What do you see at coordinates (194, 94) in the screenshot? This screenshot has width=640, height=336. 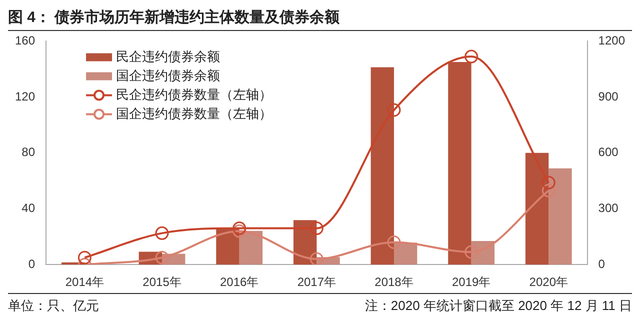 I see `legend-label: 民企违约债券数量（左轴）` at bounding box center [194, 94].